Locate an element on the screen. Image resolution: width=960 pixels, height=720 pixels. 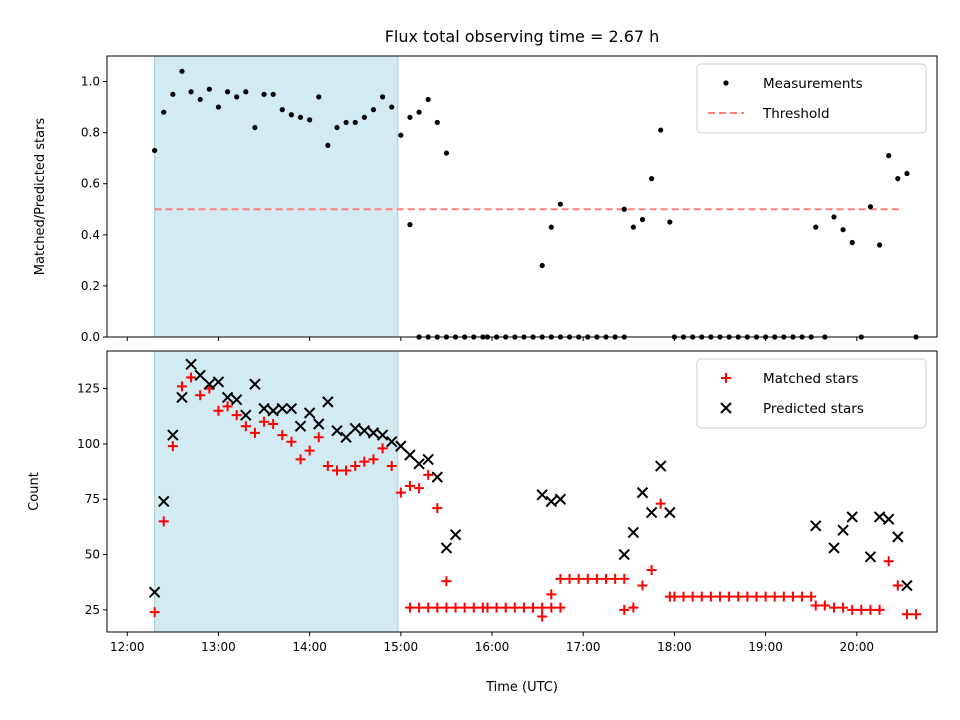
legend-label: Measurements is located at coordinates (813, 84).